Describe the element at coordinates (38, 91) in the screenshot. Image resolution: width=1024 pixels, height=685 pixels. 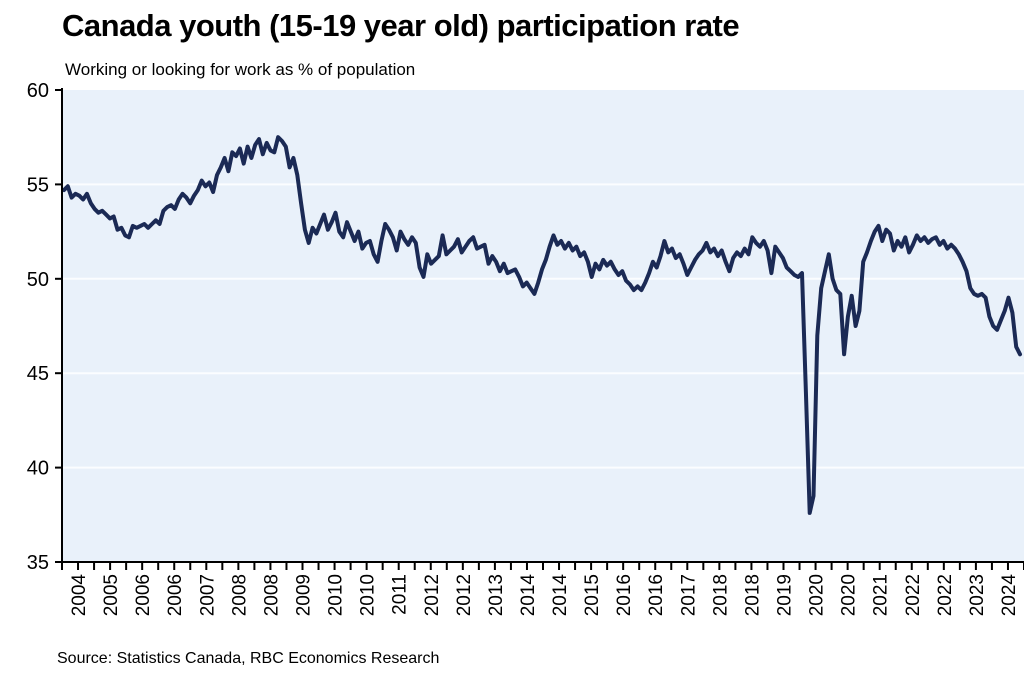
I see `y-tick-label-60: 60` at that location.